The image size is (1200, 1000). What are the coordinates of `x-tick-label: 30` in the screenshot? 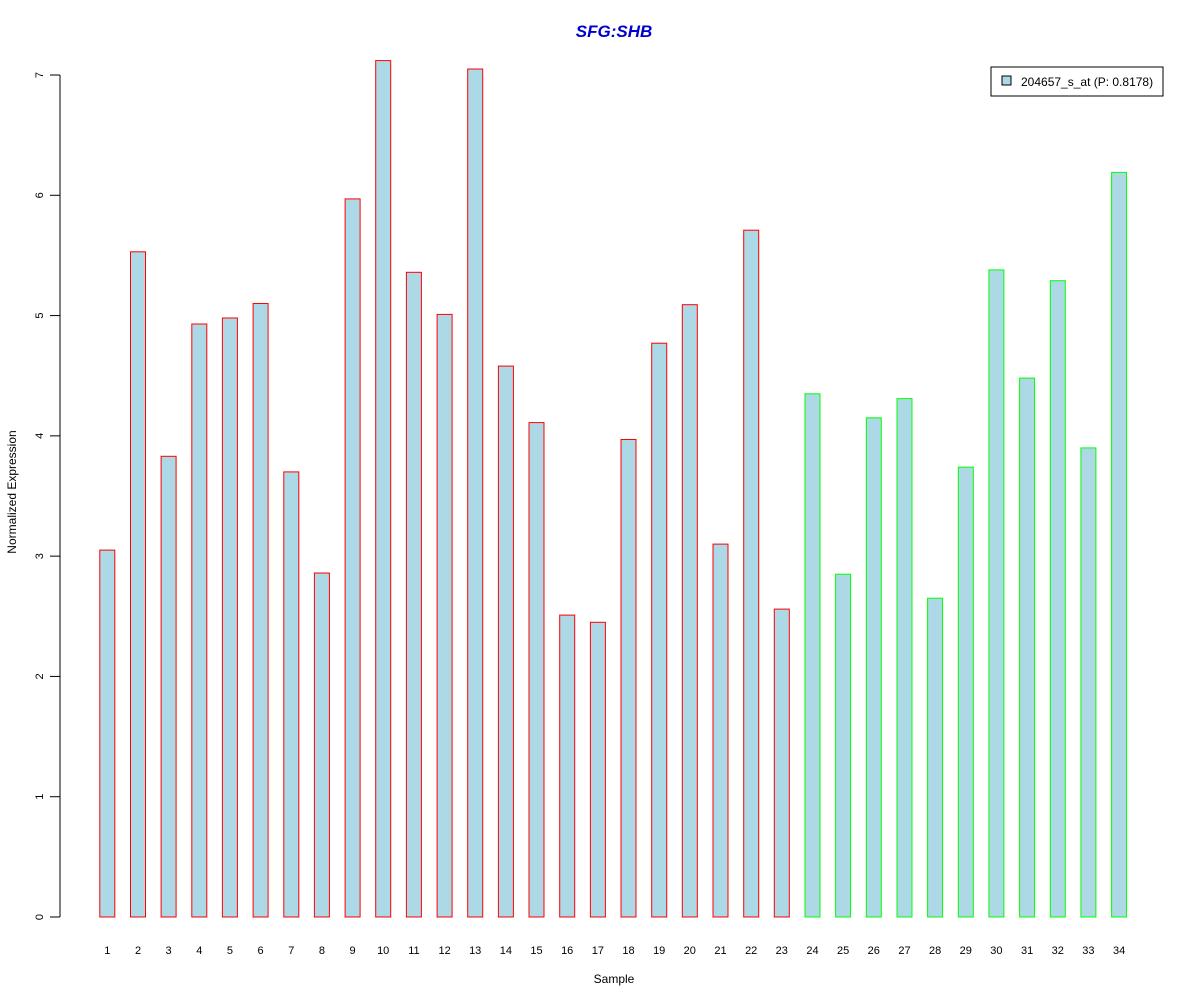 It's located at (996, 951).